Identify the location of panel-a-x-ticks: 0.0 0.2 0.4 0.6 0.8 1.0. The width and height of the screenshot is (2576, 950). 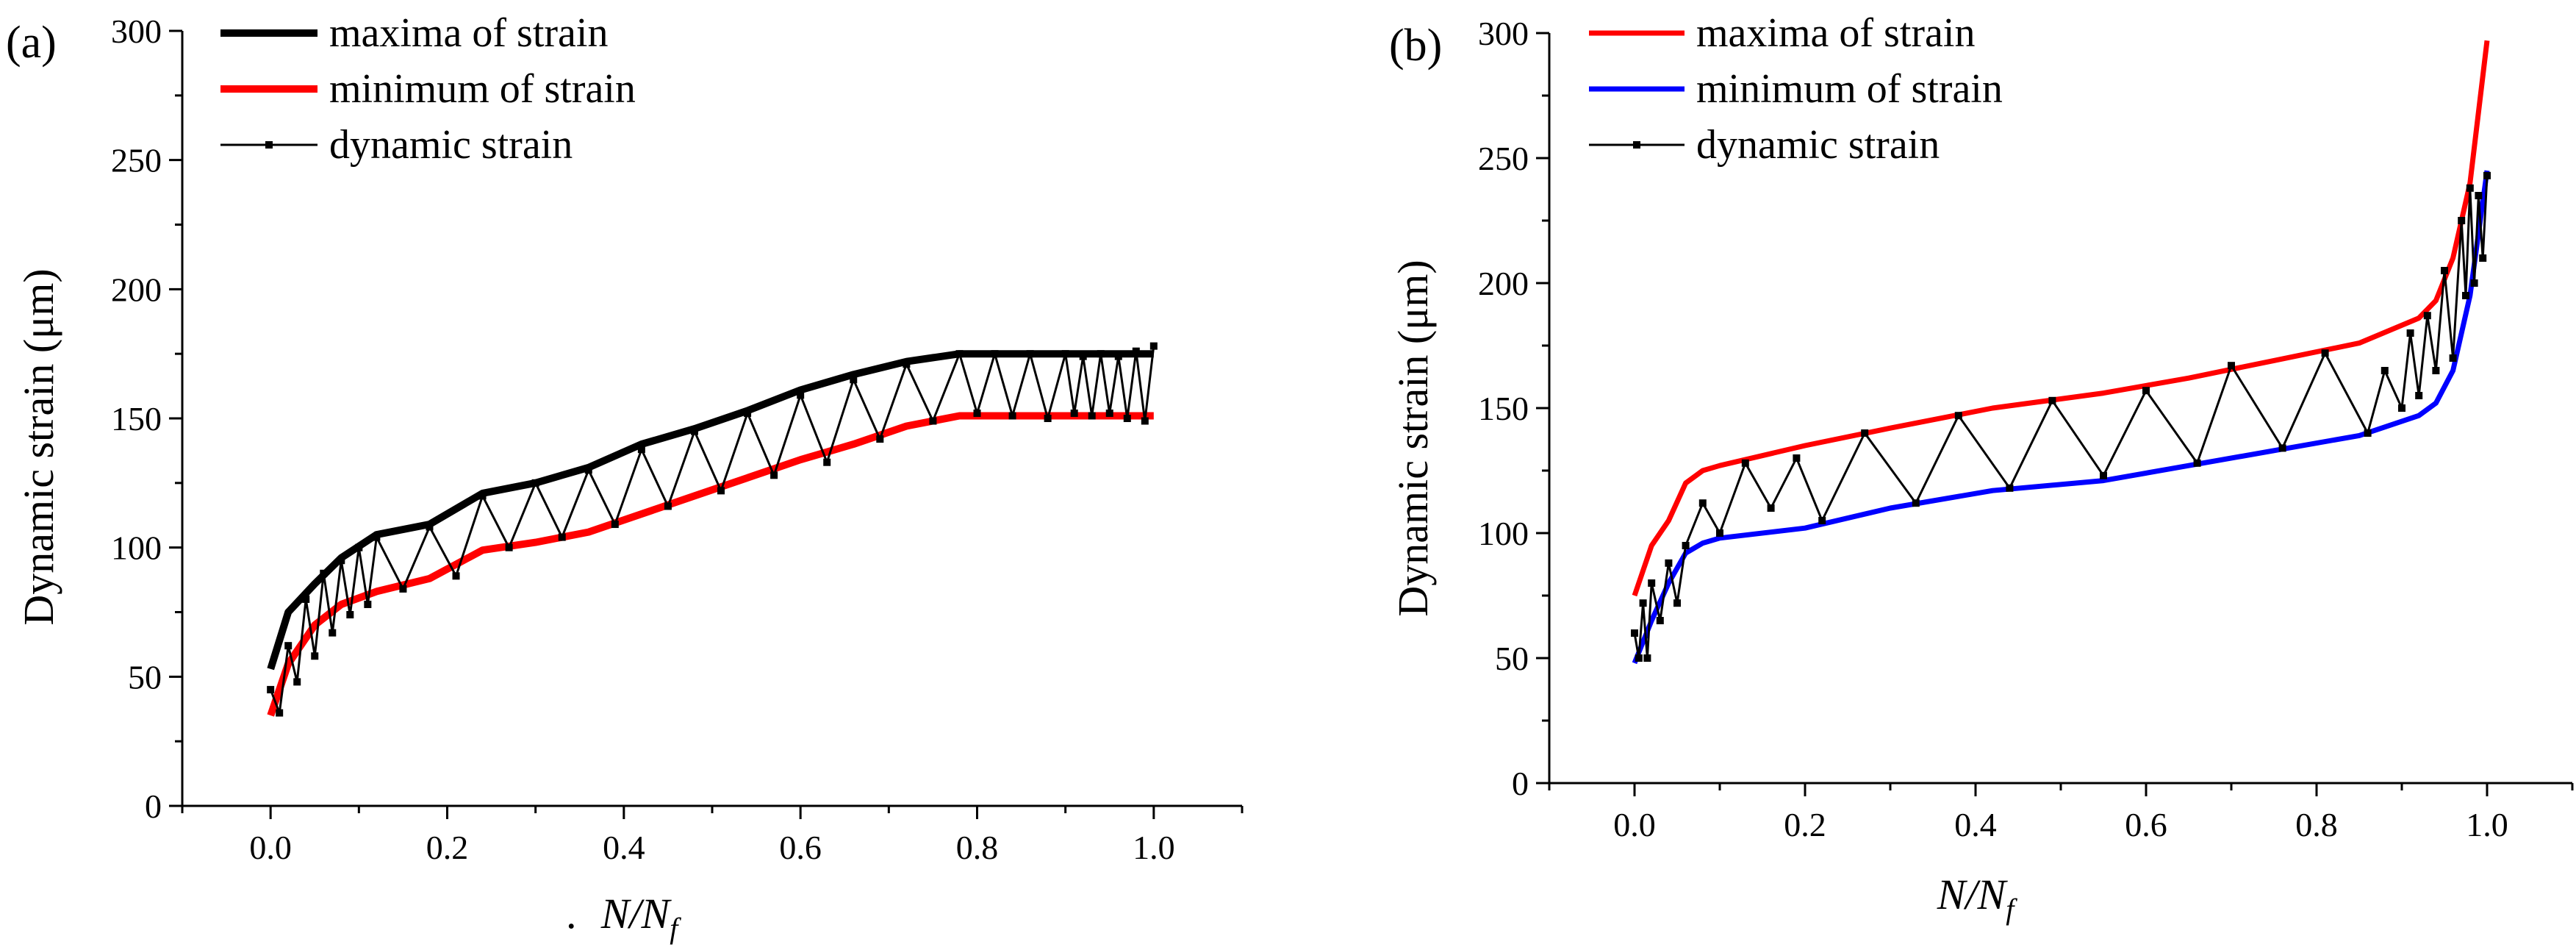
(712, 836).